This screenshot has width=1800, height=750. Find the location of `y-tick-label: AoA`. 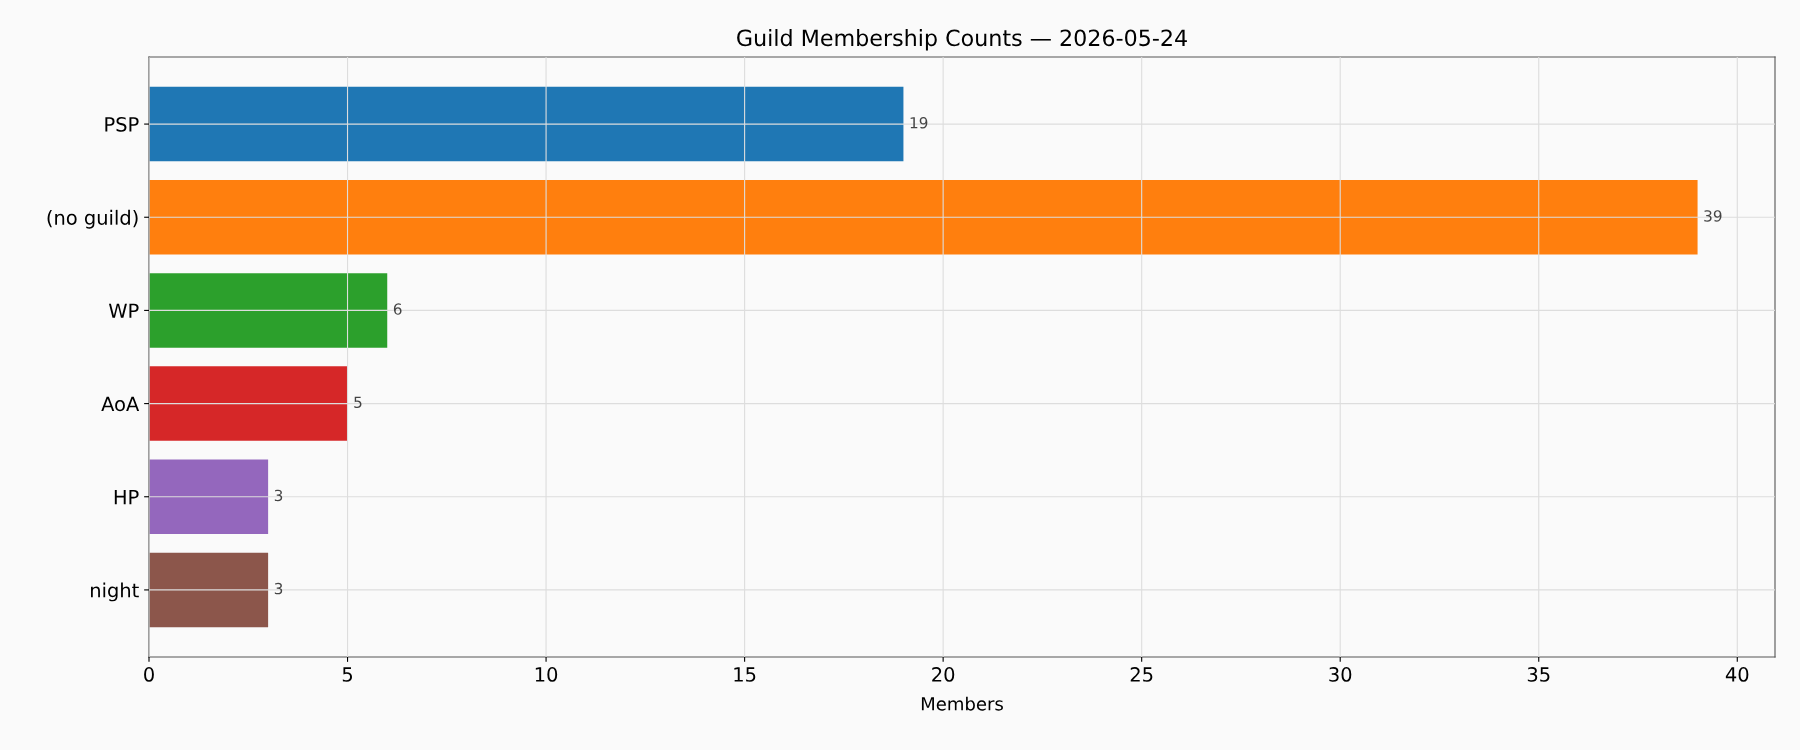

y-tick-label: AoA is located at coordinates (120, 404).